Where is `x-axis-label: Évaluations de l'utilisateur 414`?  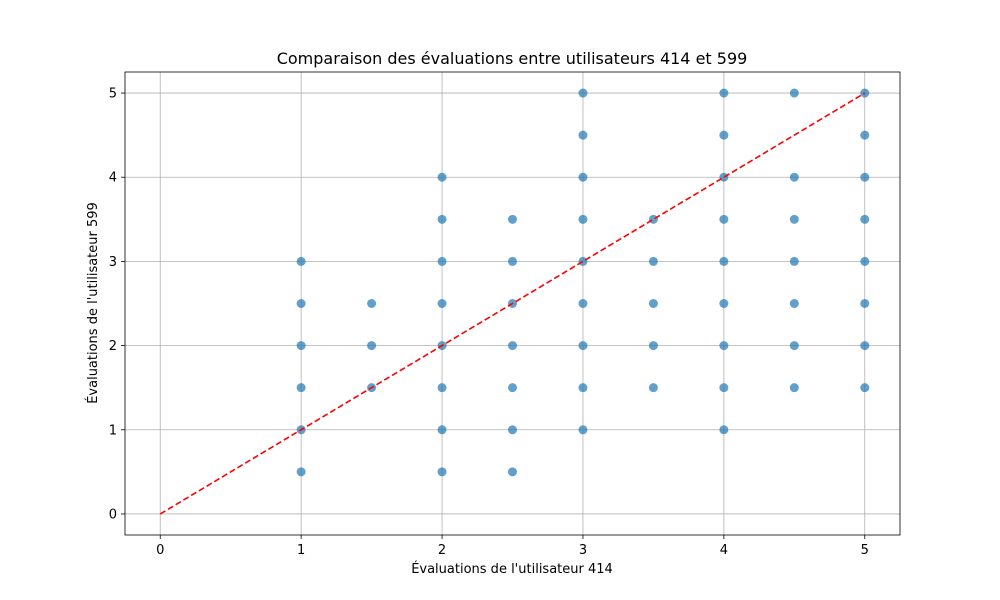 x-axis-label: Évaluations de l'utilisateur 414 is located at coordinates (512, 569).